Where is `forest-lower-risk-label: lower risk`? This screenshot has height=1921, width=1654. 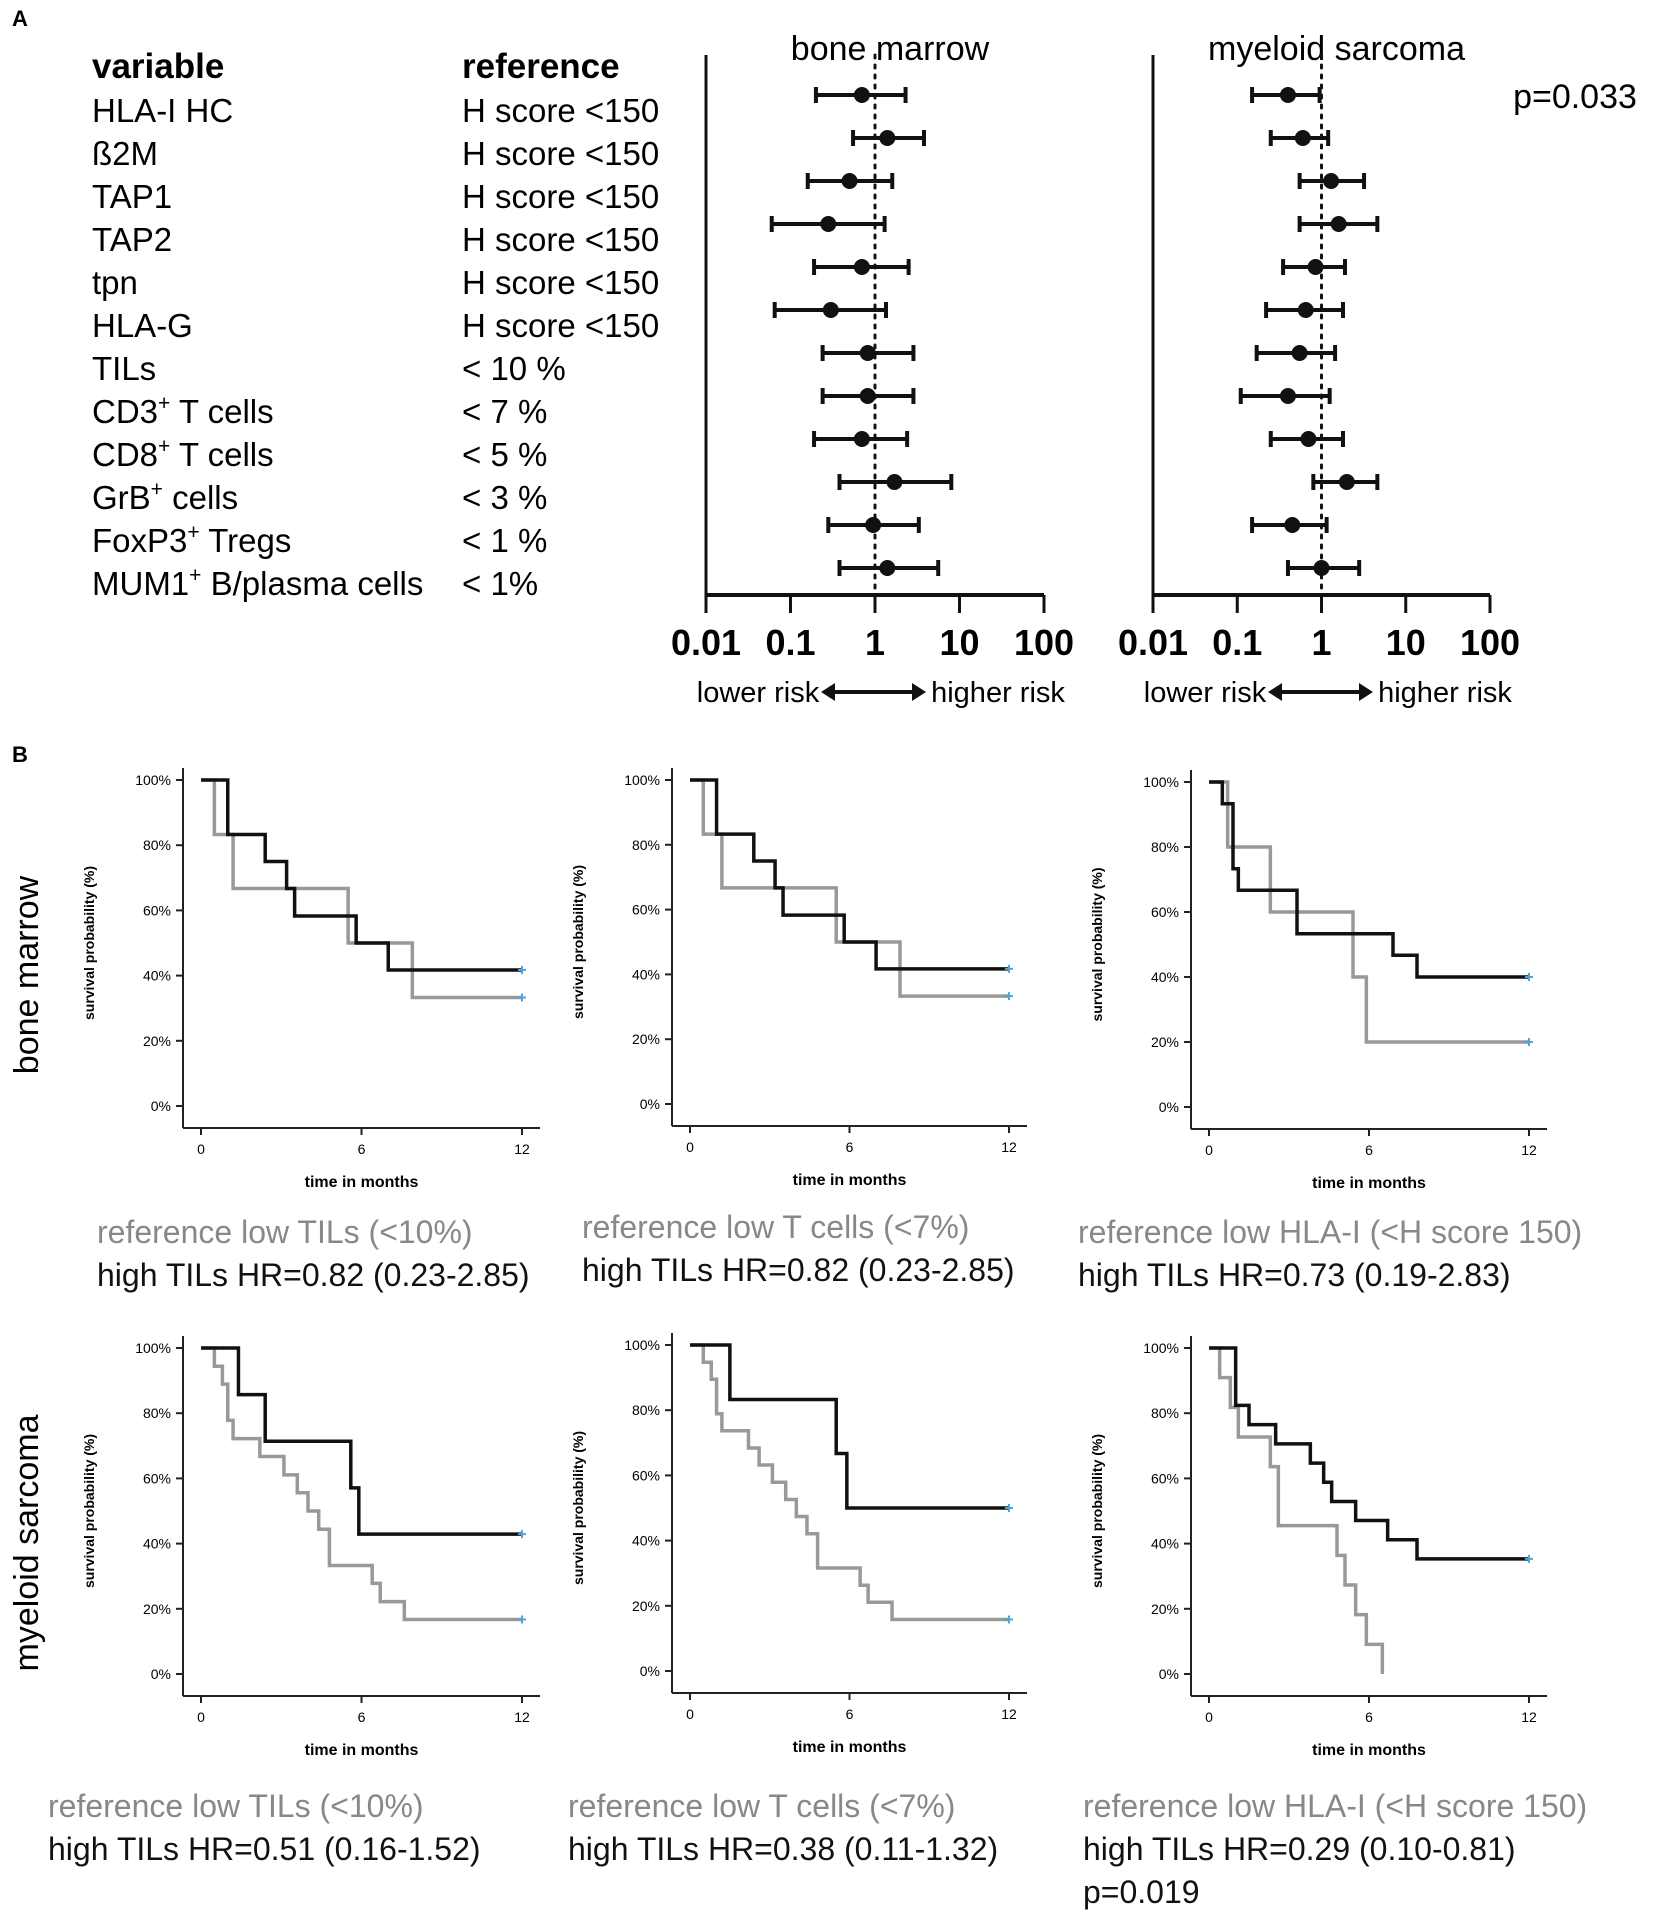 forest-lower-risk-label: lower risk is located at coordinates (758, 693).